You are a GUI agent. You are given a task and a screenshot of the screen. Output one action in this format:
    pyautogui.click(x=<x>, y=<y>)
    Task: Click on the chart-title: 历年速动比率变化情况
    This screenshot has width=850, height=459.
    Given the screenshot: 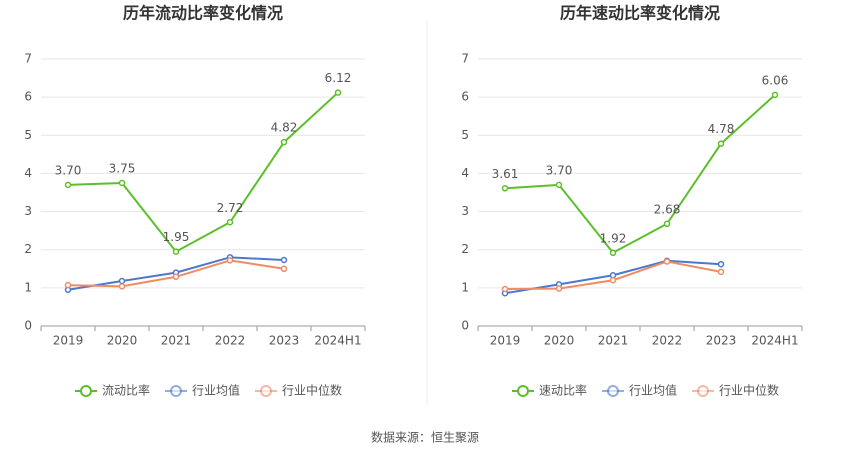 What is the action you would take?
    pyautogui.click(x=640, y=13)
    